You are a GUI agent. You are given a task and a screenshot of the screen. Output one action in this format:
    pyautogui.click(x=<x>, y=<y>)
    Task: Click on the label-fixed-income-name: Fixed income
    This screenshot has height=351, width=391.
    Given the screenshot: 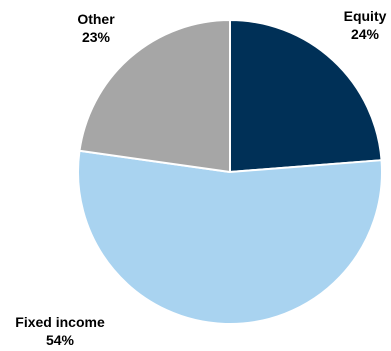 What is the action you would take?
    pyautogui.click(x=60, y=322)
    